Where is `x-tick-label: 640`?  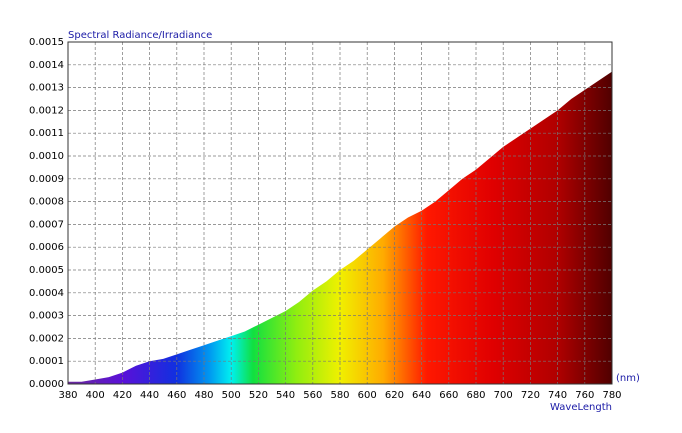 x-tick-label: 640 is located at coordinates (421, 395).